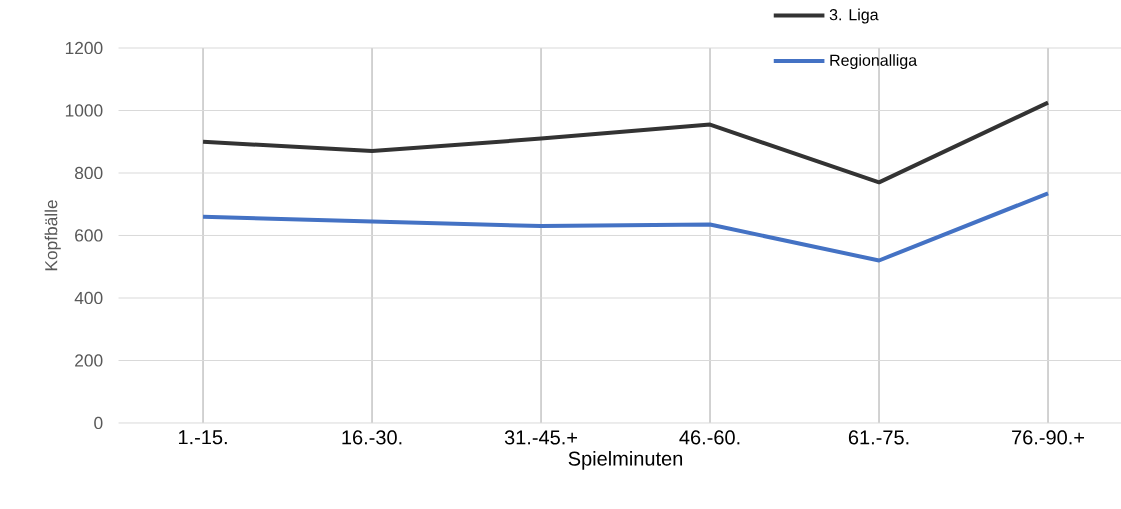 Image resolution: width=1121 pixels, height=509 pixels. Describe the element at coordinates (874, 62) in the screenshot. I see `legend-label: Regionalliga` at that location.